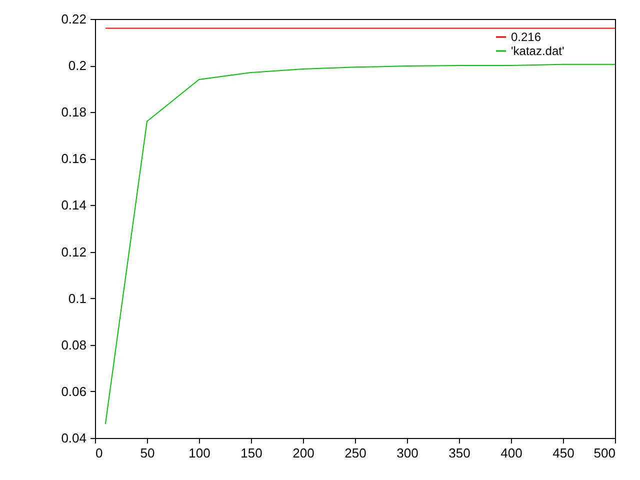 Image resolution: width=640 pixels, height=480 pixels. I want to click on y-tick-label: 0.06, so click(73, 391).